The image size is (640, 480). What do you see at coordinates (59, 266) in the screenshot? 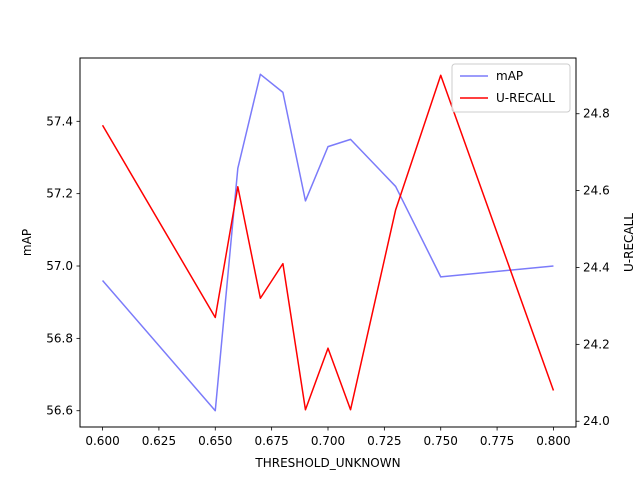
I see `y-left-tick-label: 57.0` at bounding box center [59, 266].